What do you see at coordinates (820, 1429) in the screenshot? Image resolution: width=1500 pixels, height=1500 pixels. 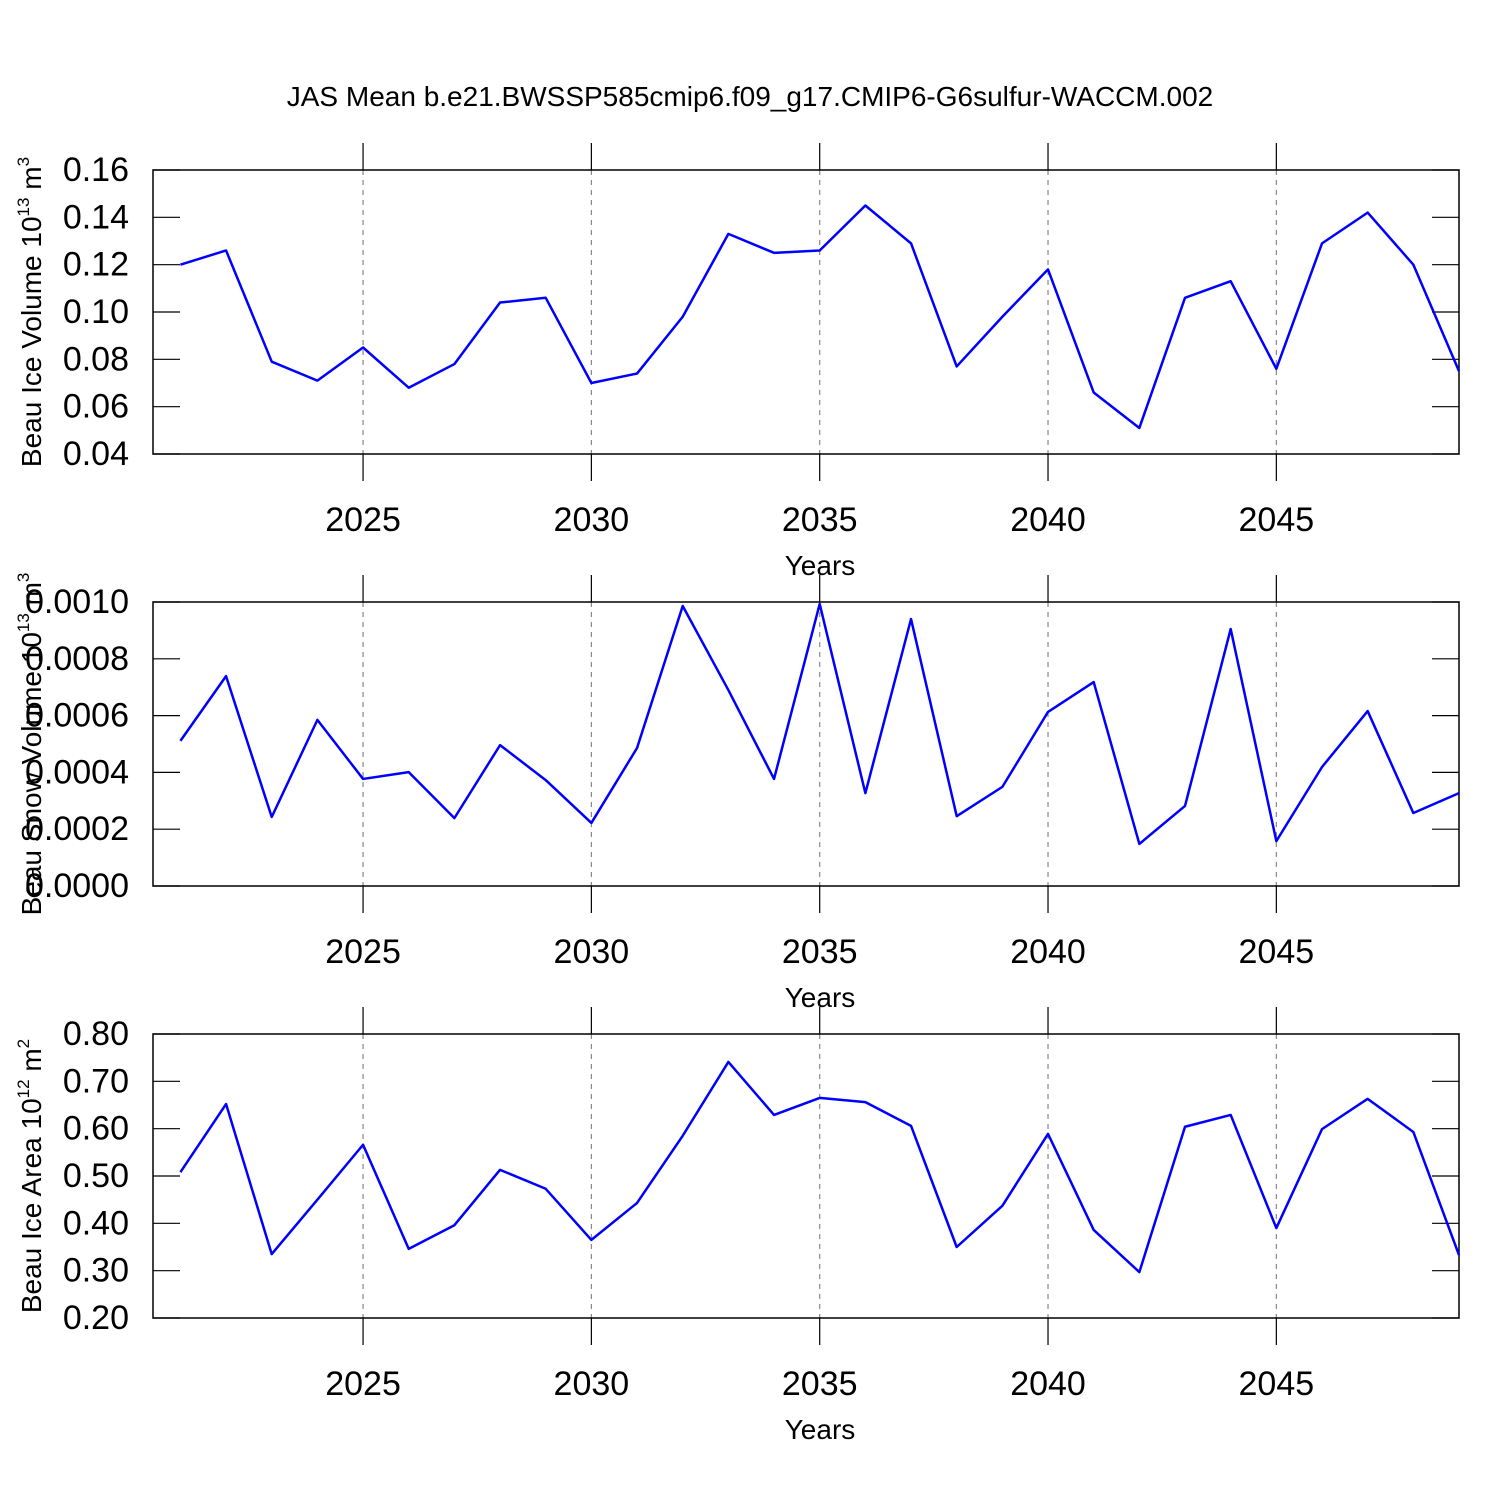 I see `x-axis-title: Years` at bounding box center [820, 1429].